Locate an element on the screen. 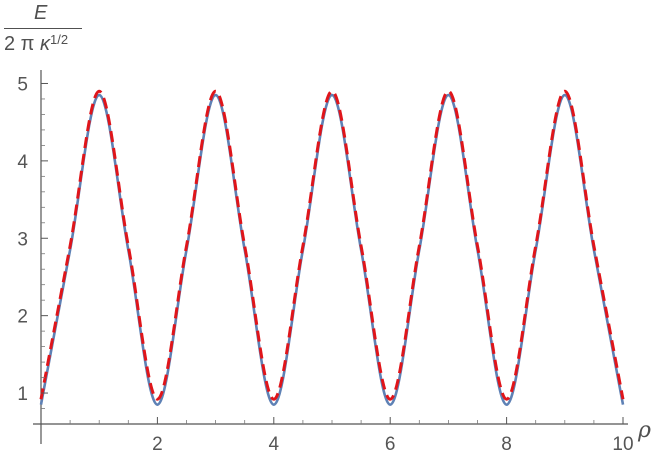 Image resolution: width=664 pixels, height=460 pixels. y-axis-label-exponent: 1/2 is located at coordinates (59, 39).